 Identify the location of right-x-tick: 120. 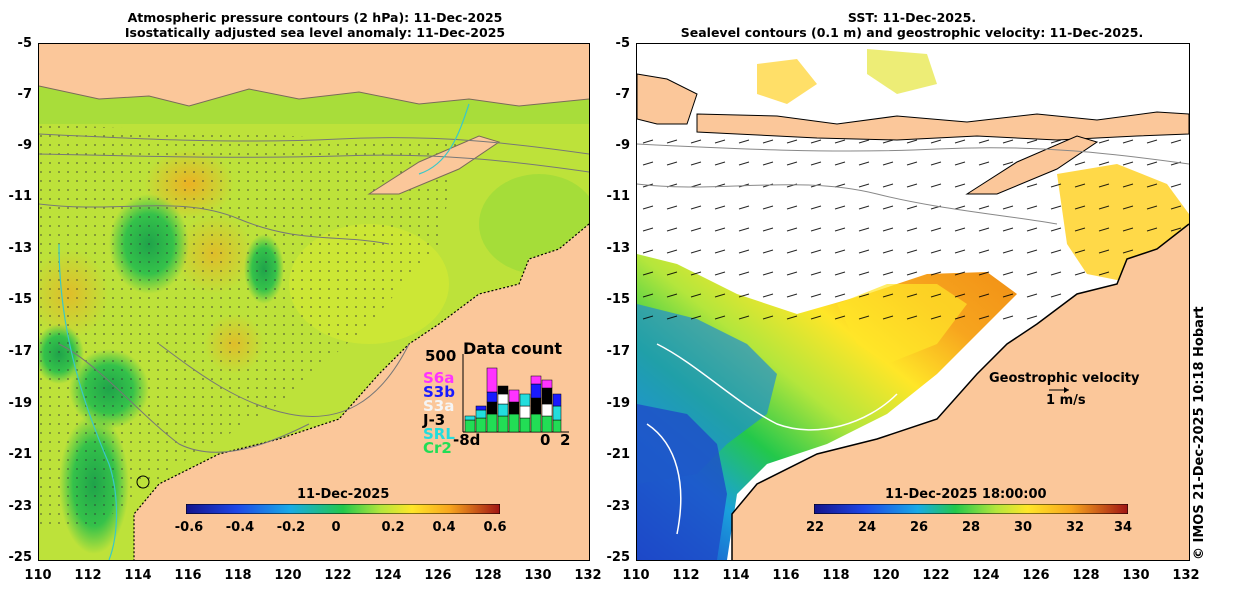
(886, 575).